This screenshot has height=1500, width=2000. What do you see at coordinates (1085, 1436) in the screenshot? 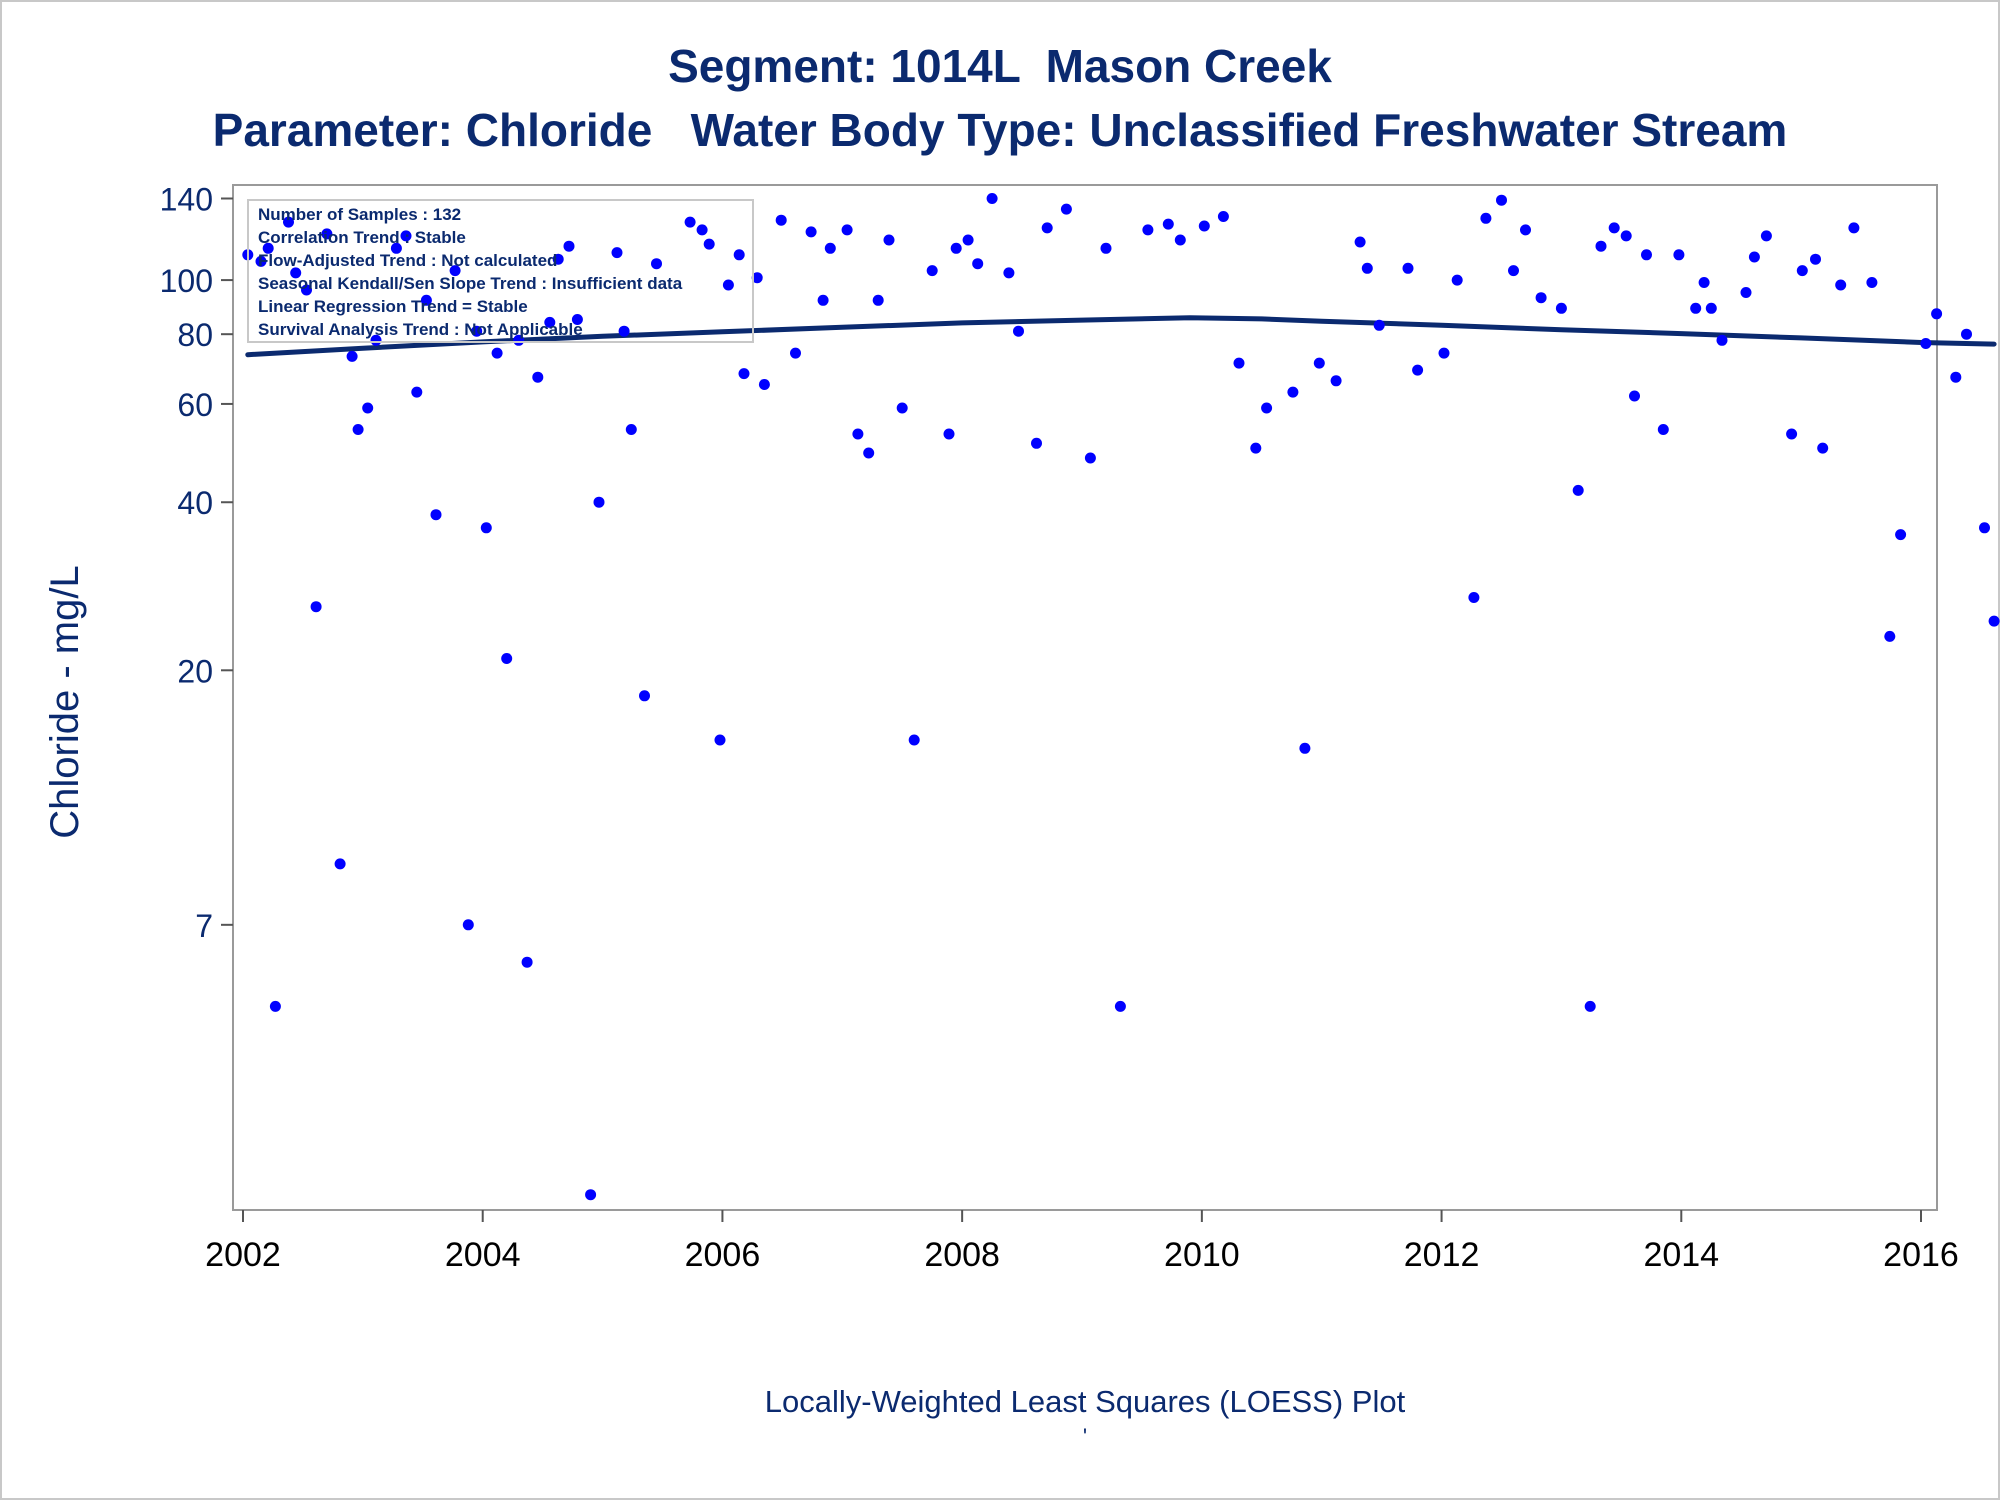
I see `footnote-mark: '` at bounding box center [1085, 1436].